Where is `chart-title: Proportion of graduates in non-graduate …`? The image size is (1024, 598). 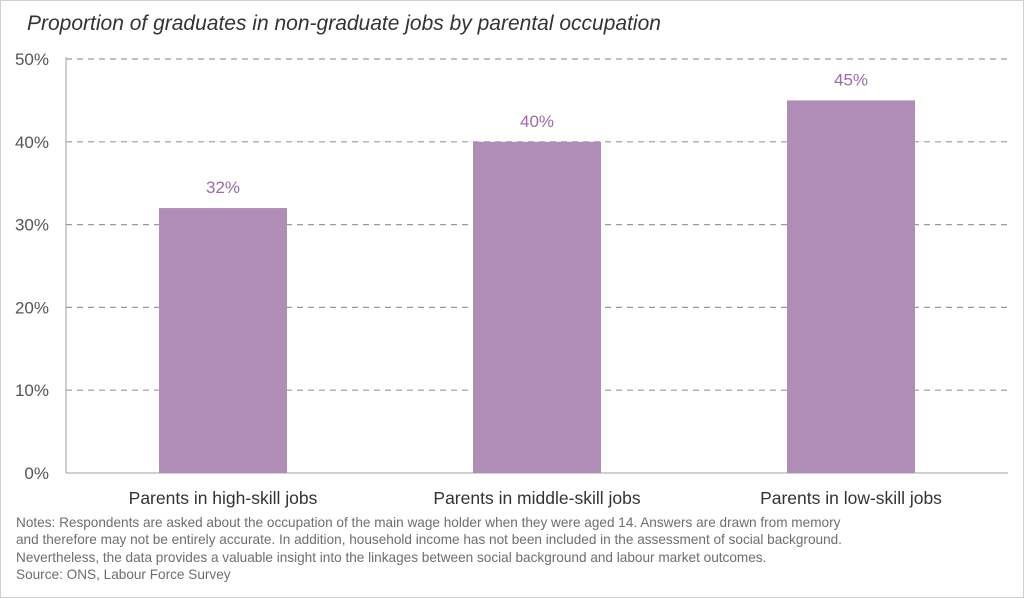
chart-title: Proportion of graduates in non-graduate … is located at coordinates (344, 23).